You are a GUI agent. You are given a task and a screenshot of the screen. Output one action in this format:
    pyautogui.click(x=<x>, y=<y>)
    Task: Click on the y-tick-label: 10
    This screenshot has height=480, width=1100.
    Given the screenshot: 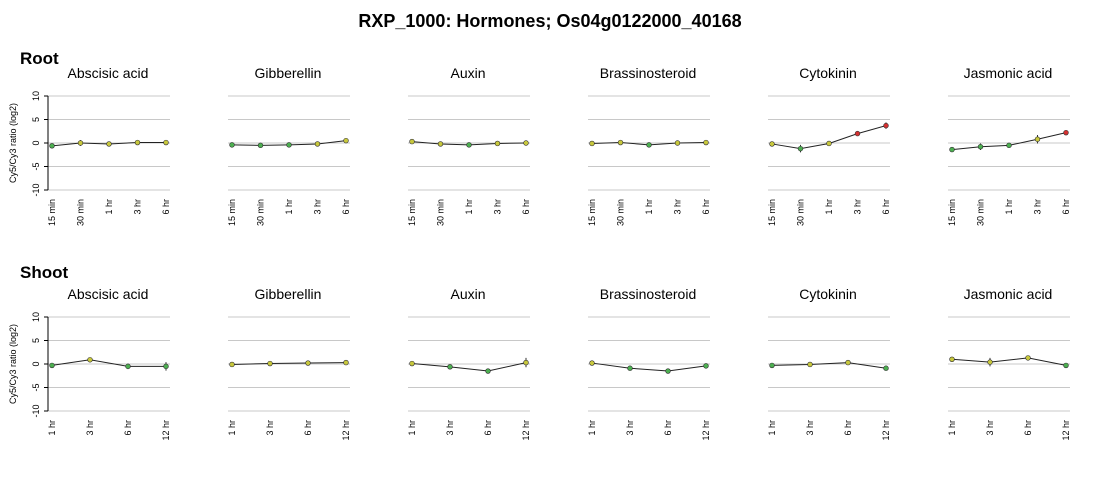 What is the action you would take?
    pyautogui.click(x=36, y=317)
    